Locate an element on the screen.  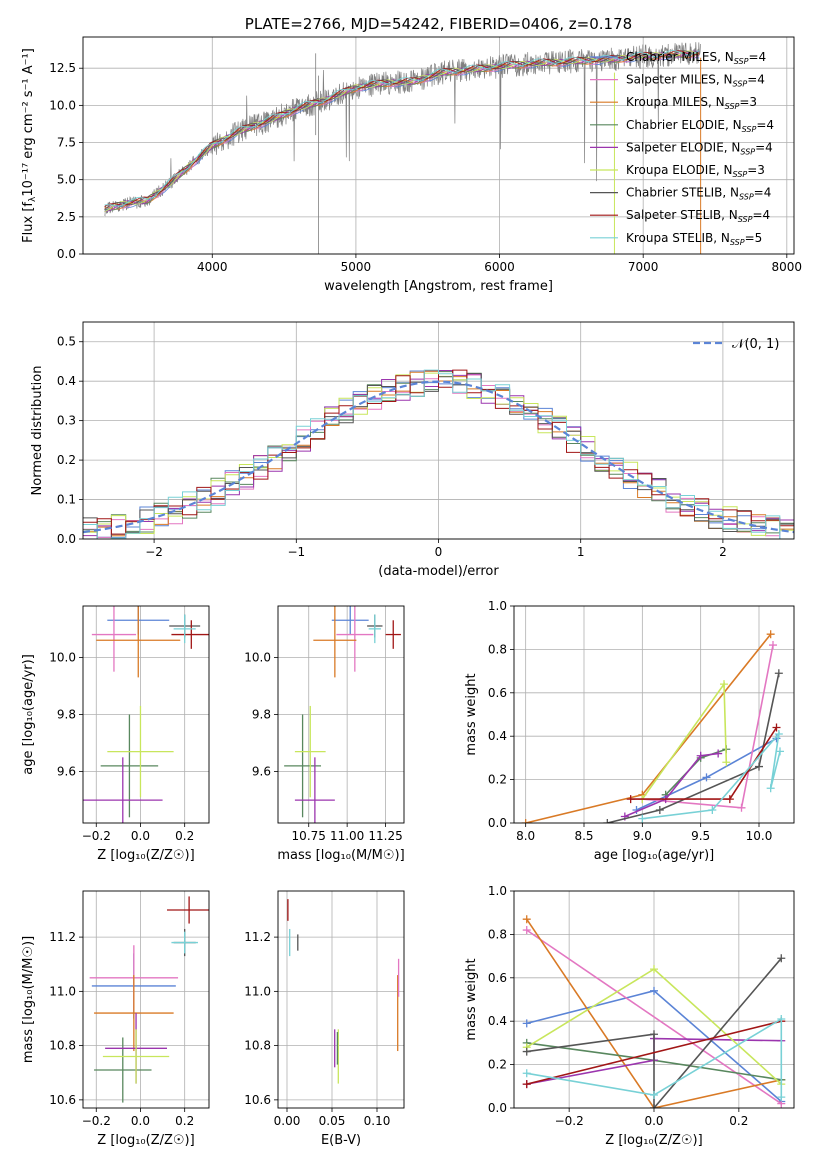
x-tick-label: 10.75 is located at coordinates (309, 836).